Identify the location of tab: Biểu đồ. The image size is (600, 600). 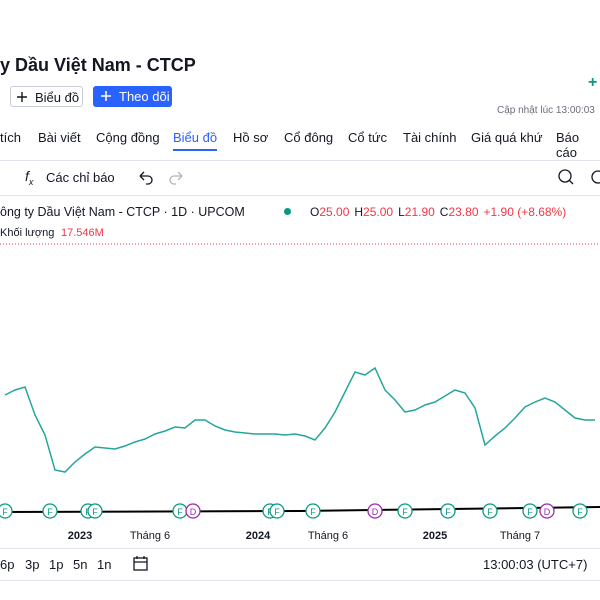
(195, 140).